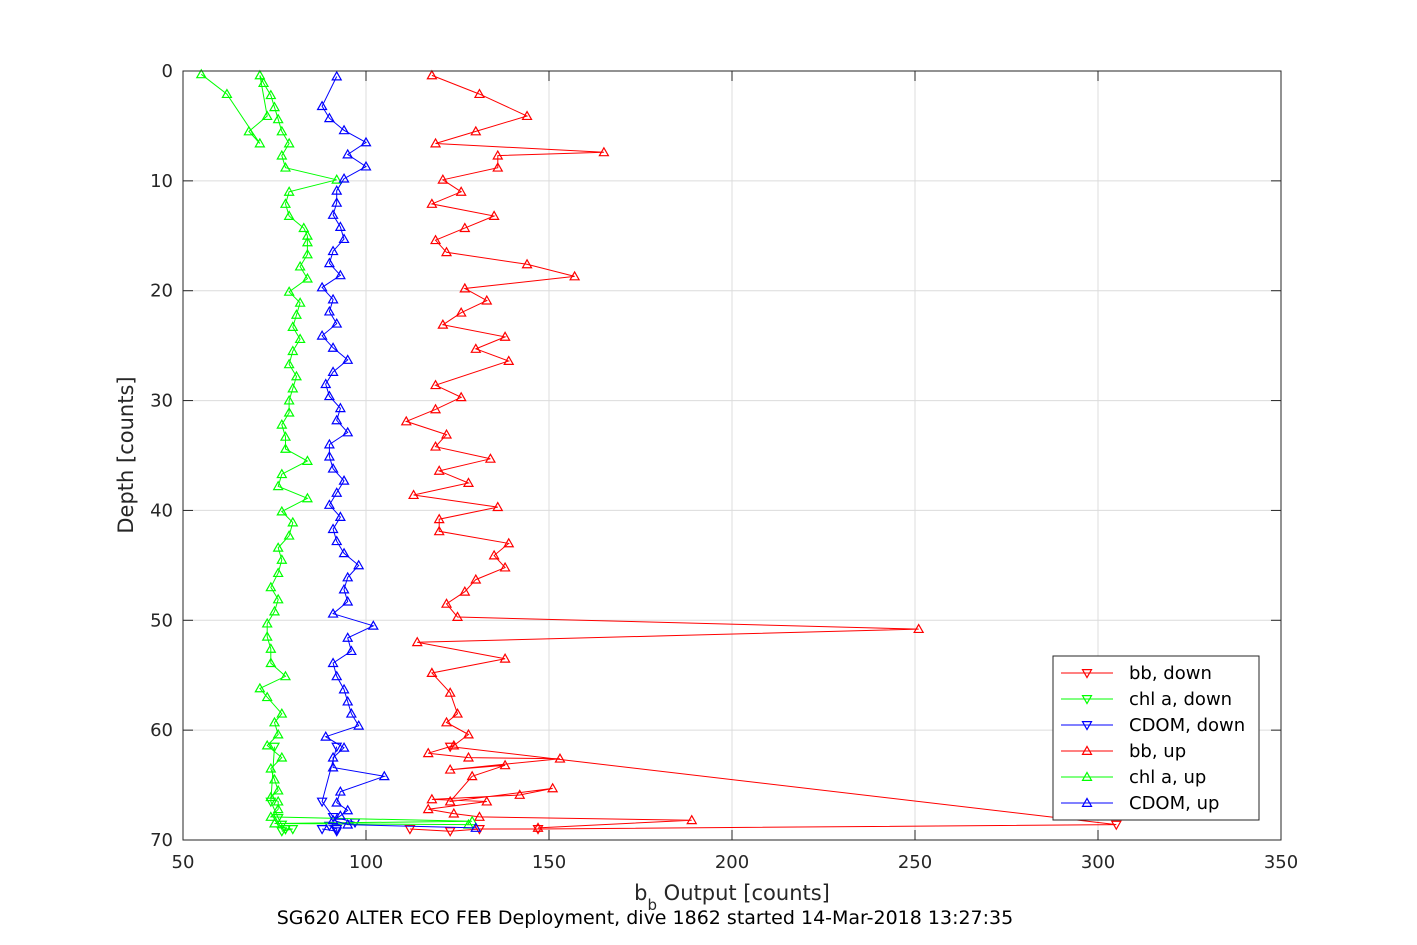  Describe the element at coordinates (282, 789) in the screenshot. I see `series-chl-a-down` at that location.